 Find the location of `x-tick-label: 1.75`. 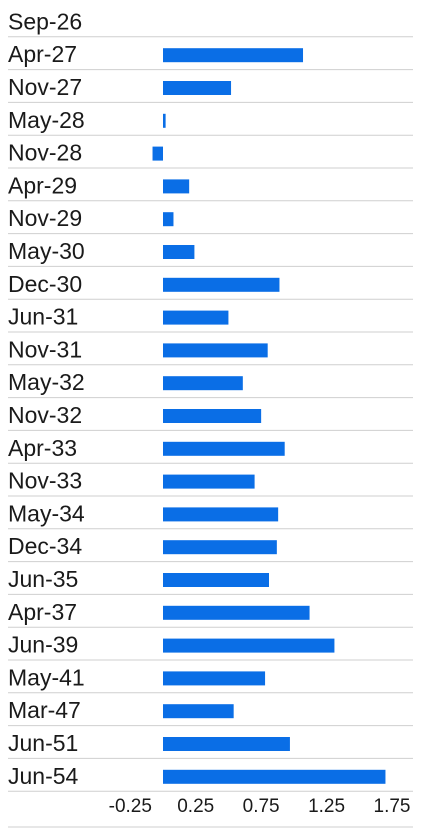

x-tick-label: 1.75 is located at coordinates (392, 806).